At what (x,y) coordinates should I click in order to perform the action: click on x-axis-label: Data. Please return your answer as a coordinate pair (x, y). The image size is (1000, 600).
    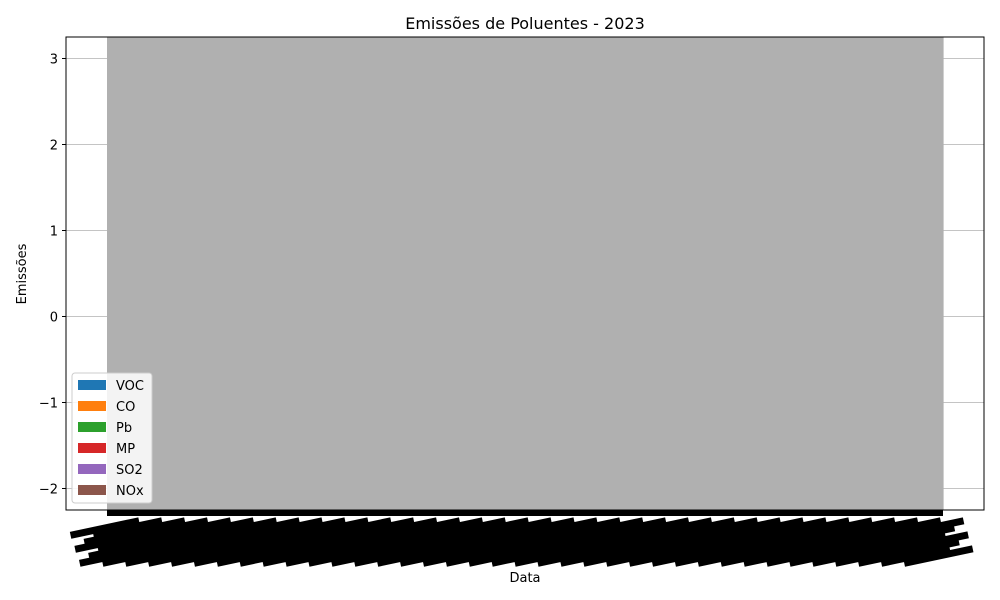
    Looking at the image, I should click on (524, 578).